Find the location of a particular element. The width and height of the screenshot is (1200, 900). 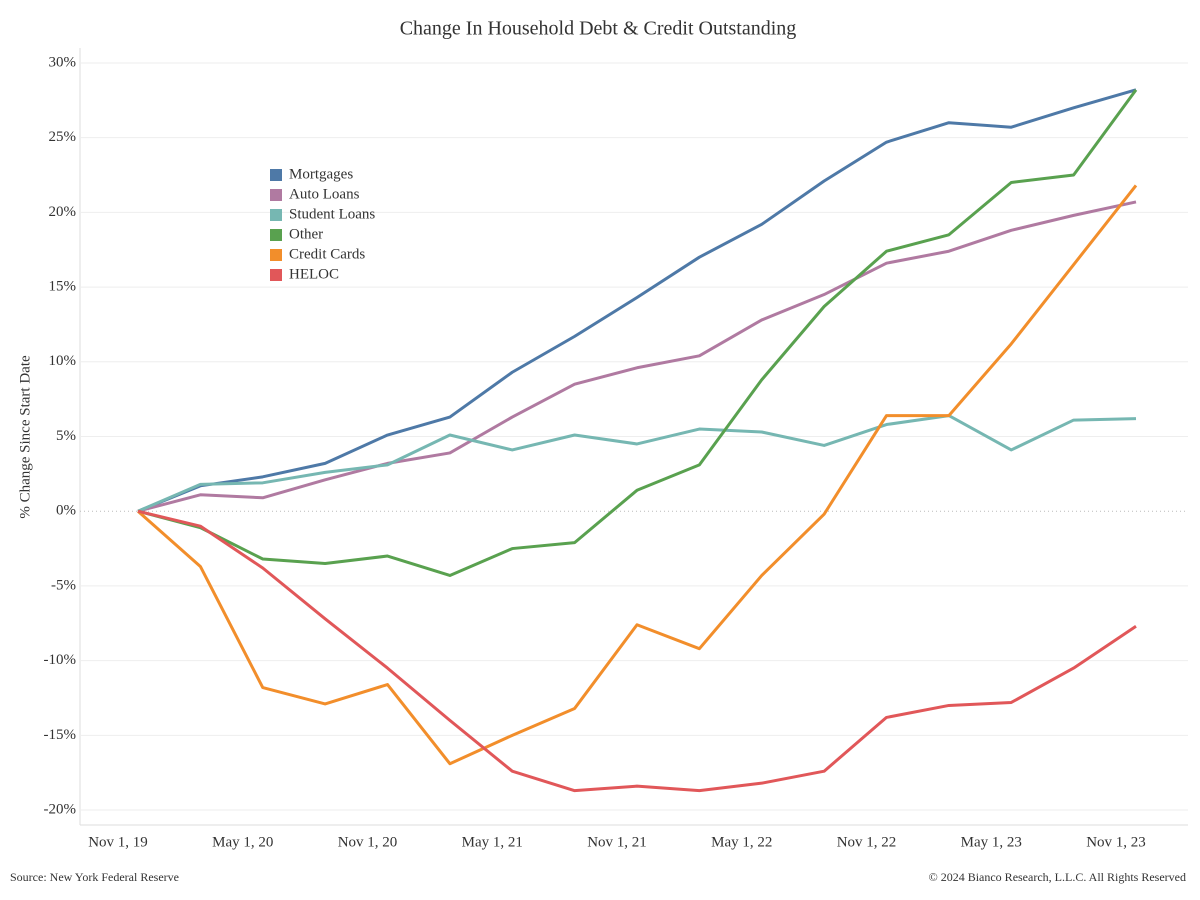

y-tick-label: 10% is located at coordinates (63, 361).